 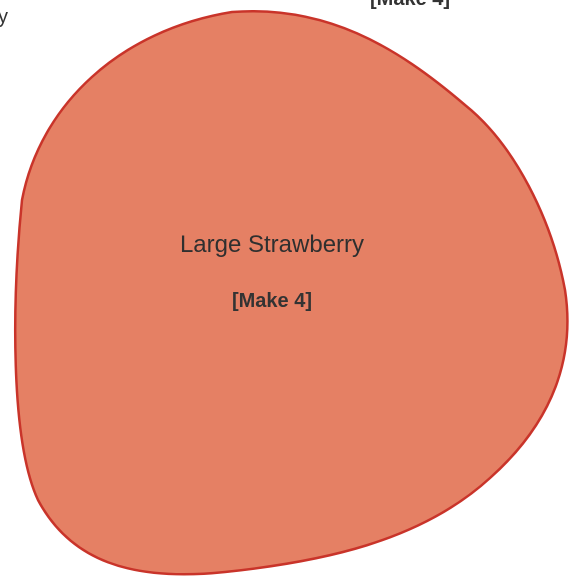 What do you see at coordinates (4, 17) in the screenshot?
I see `partial-label-text: y` at bounding box center [4, 17].